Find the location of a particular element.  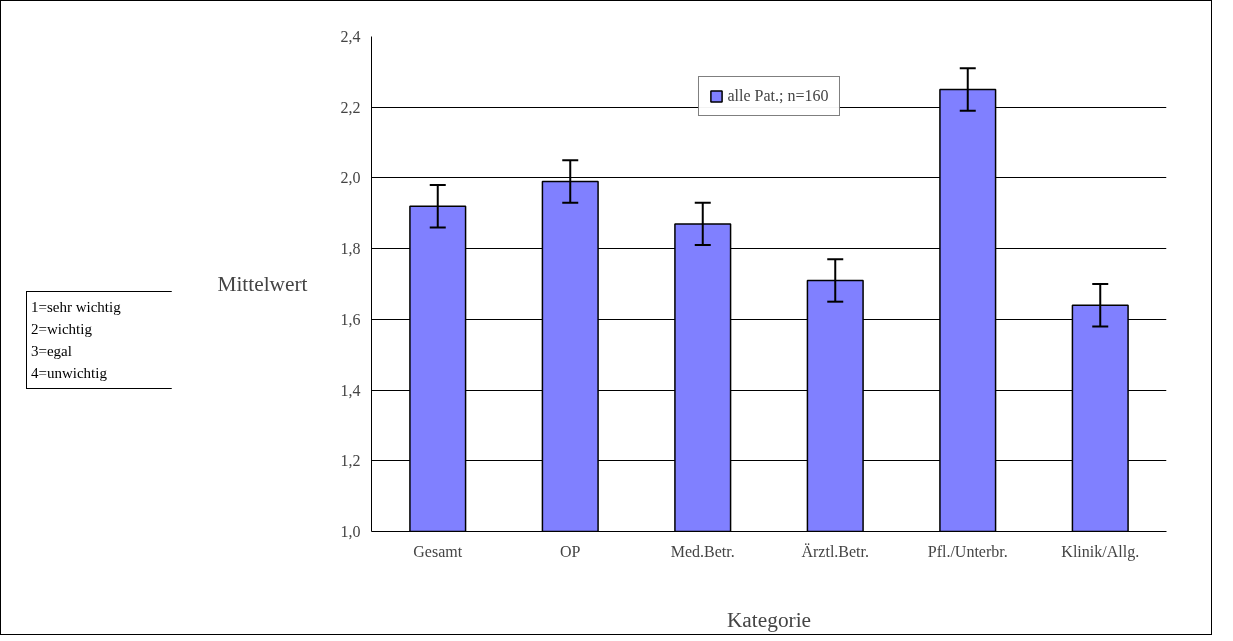

x-tick-label: Gesamt is located at coordinates (438, 551).